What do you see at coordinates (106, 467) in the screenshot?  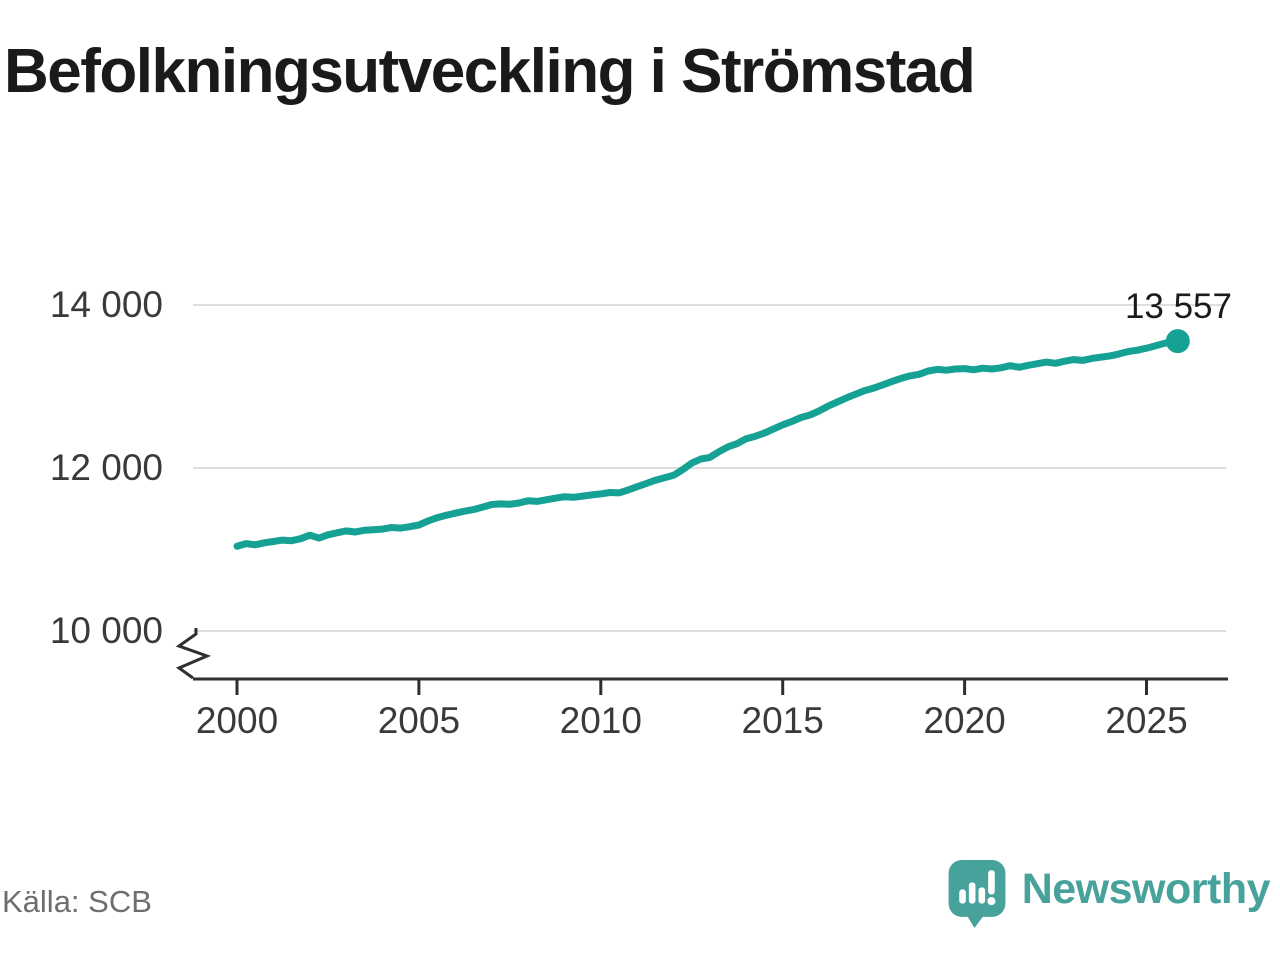 I see `y-tick-label: 12 000` at bounding box center [106, 467].